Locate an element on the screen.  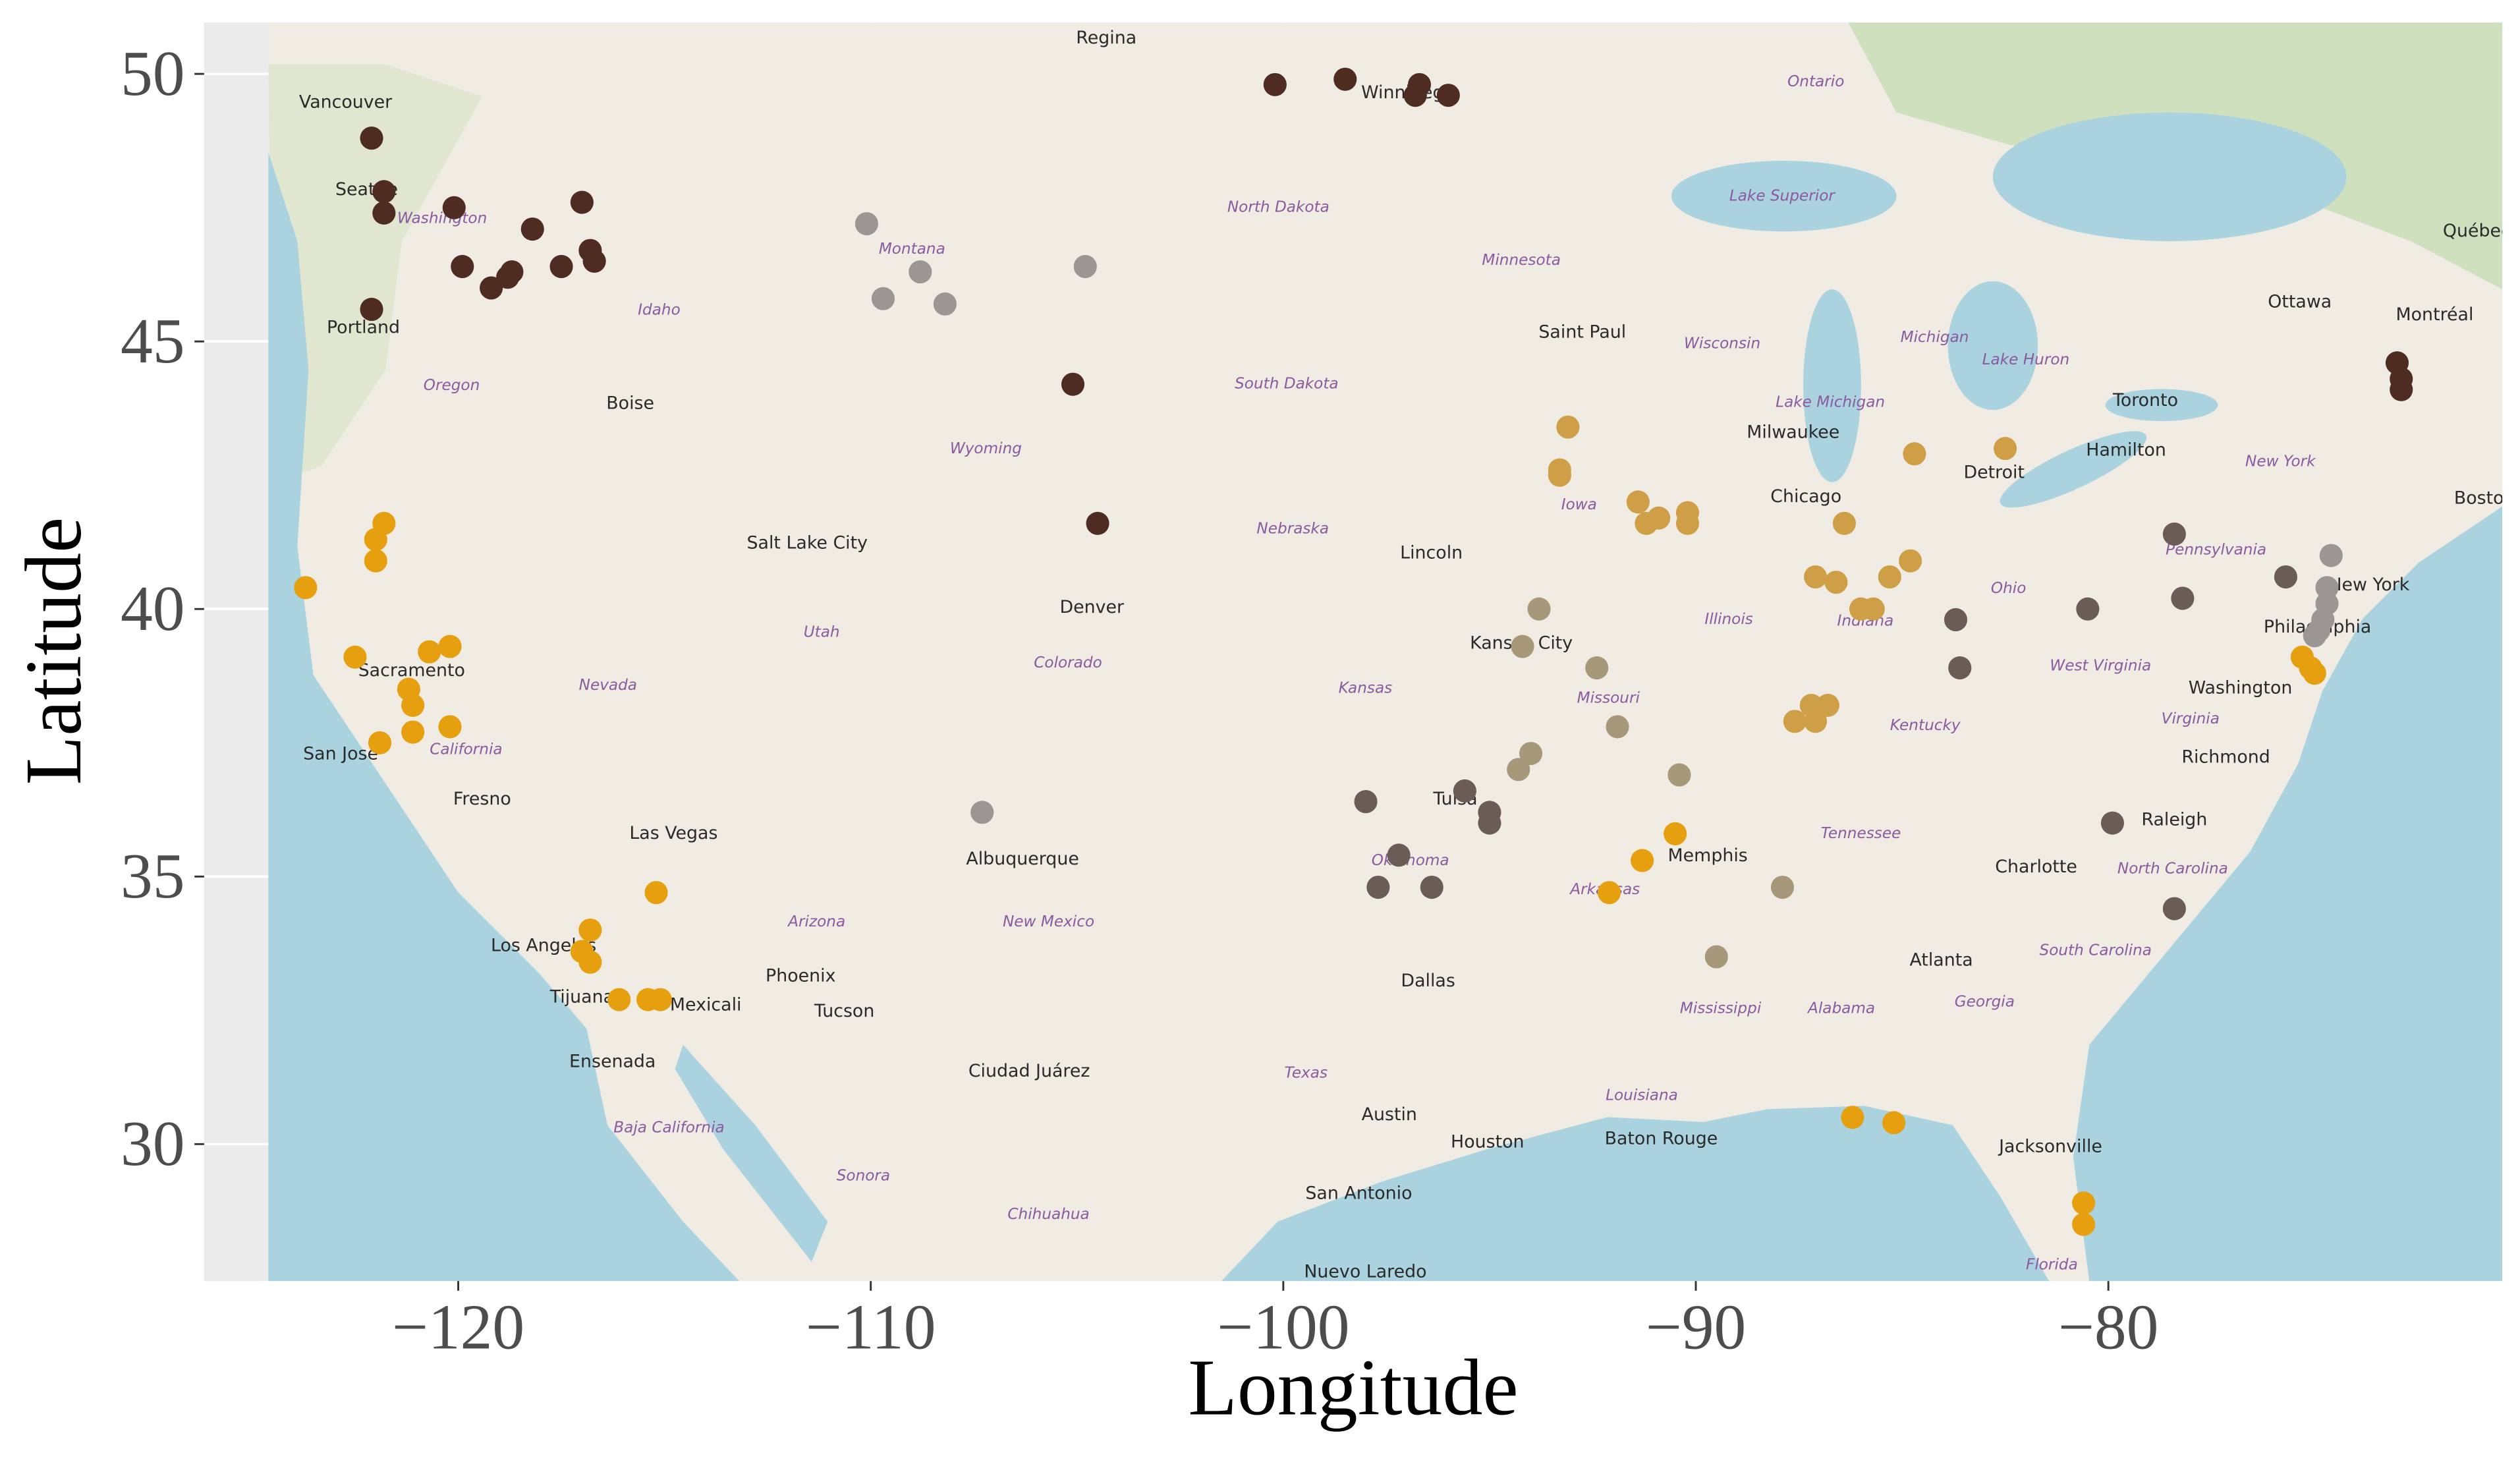
place-label: Las Vegas is located at coordinates (673, 833).